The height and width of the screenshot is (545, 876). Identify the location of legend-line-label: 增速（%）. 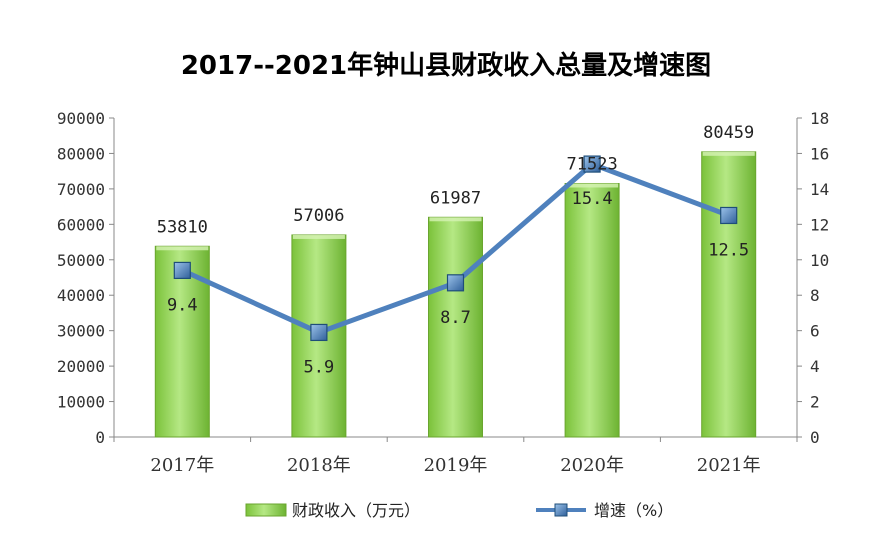
(633, 510).